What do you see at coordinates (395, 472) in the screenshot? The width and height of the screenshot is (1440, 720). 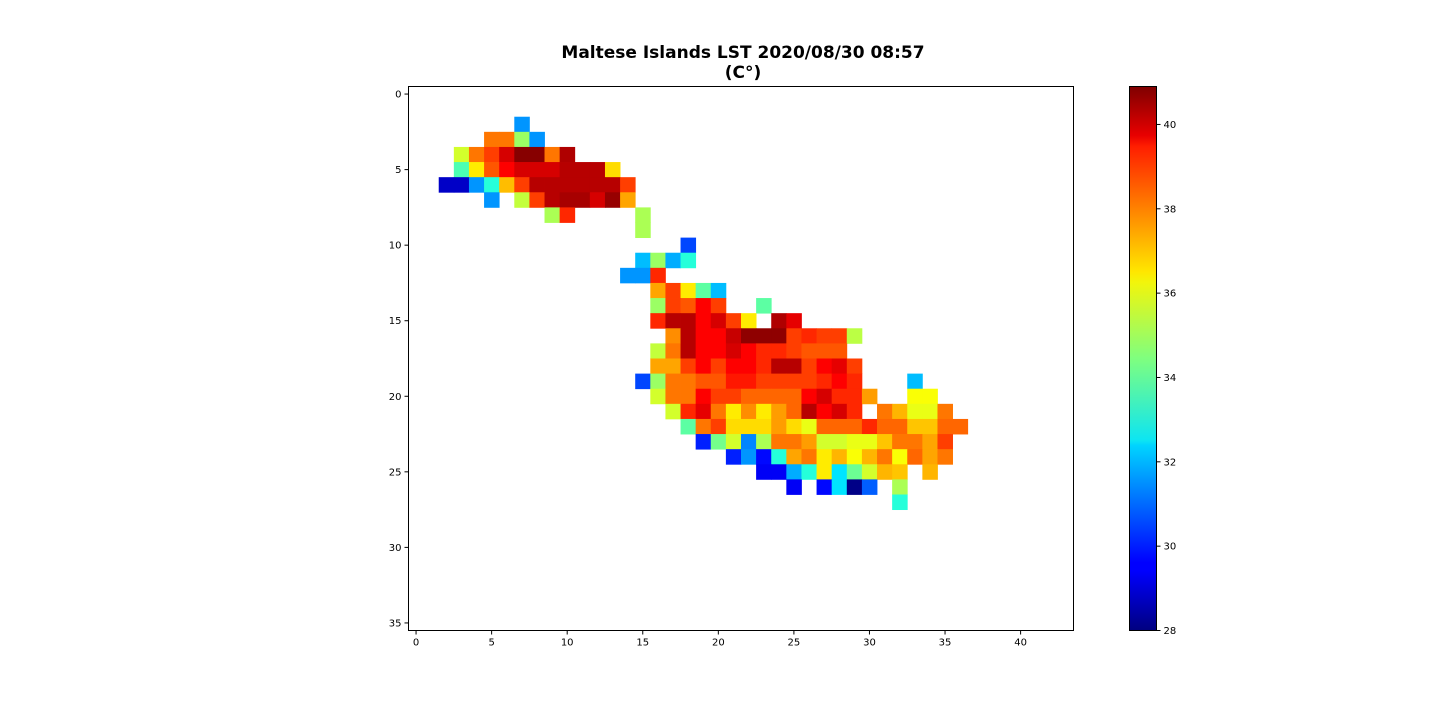 I see `y-tick-label: 25` at bounding box center [395, 472].